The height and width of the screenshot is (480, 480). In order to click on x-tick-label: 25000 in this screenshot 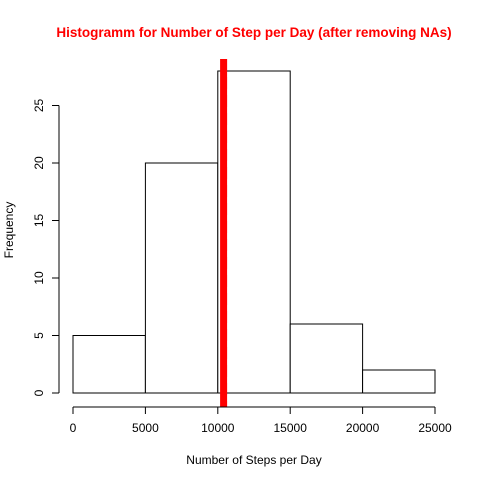, I will do `click(435, 428)`.